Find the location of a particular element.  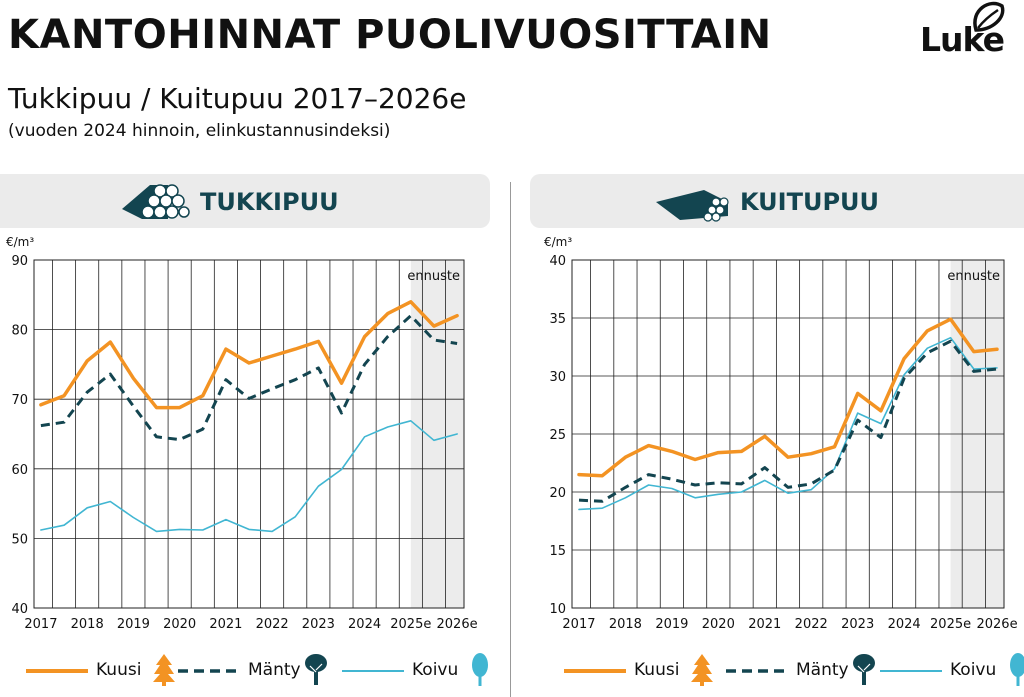

y-tick-label: 10 is located at coordinates (557, 609).